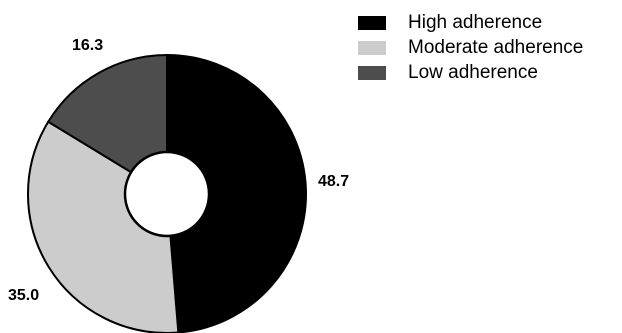 The height and width of the screenshot is (333, 622). What do you see at coordinates (88, 45) in the screenshot?
I see `data-label-low: 16.3` at bounding box center [88, 45].